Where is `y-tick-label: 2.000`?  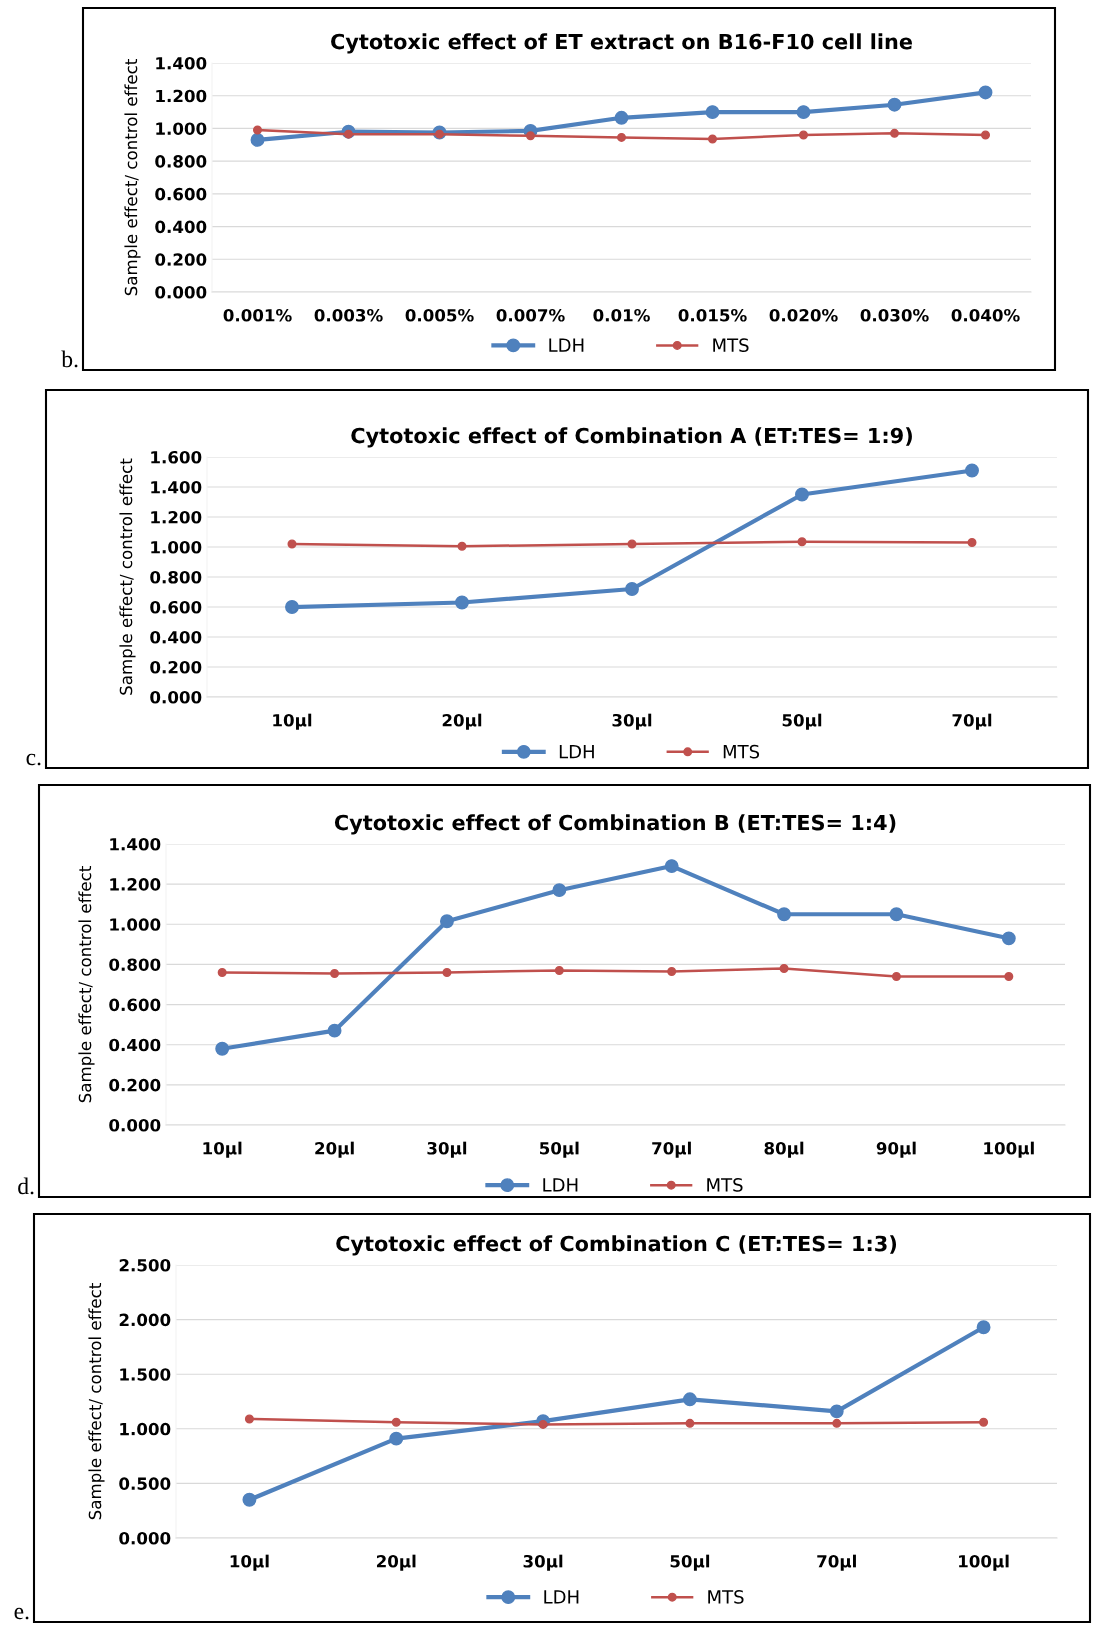 y-tick-label: 2.000 is located at coordinates (145, 1320).